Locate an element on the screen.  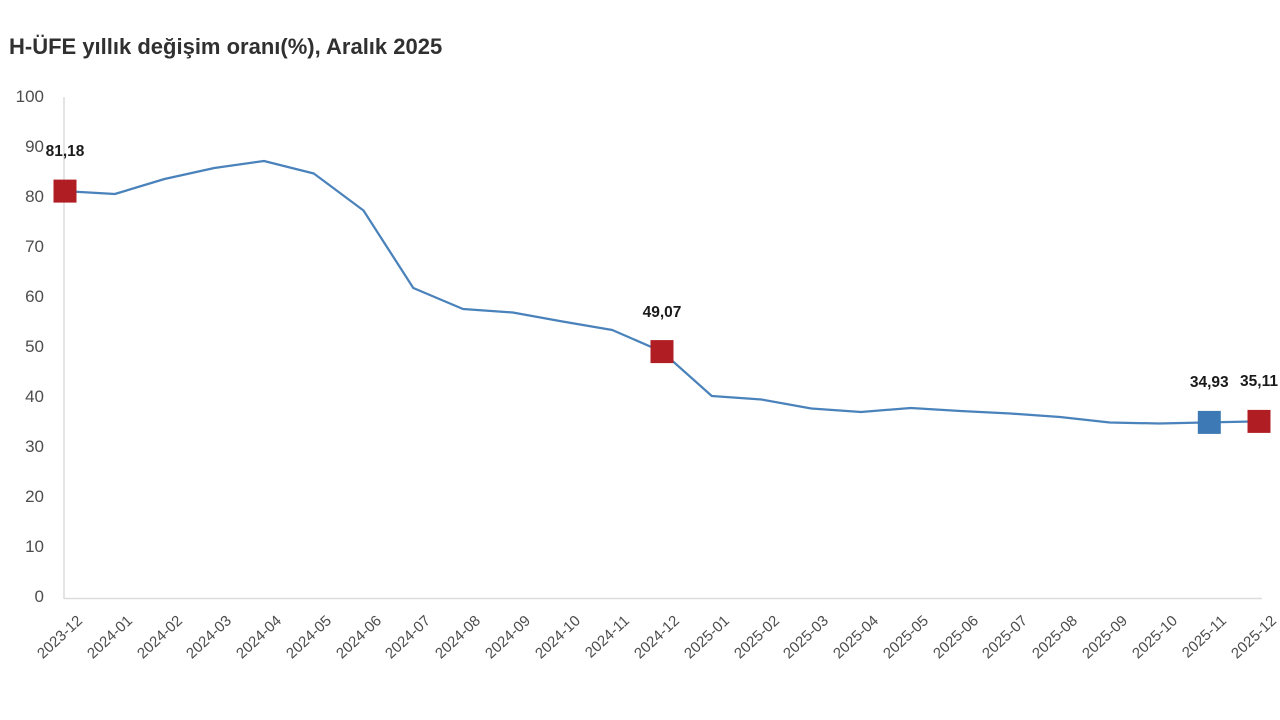
y-axis-tick-label: 60 is located at coordinates (34, 296).